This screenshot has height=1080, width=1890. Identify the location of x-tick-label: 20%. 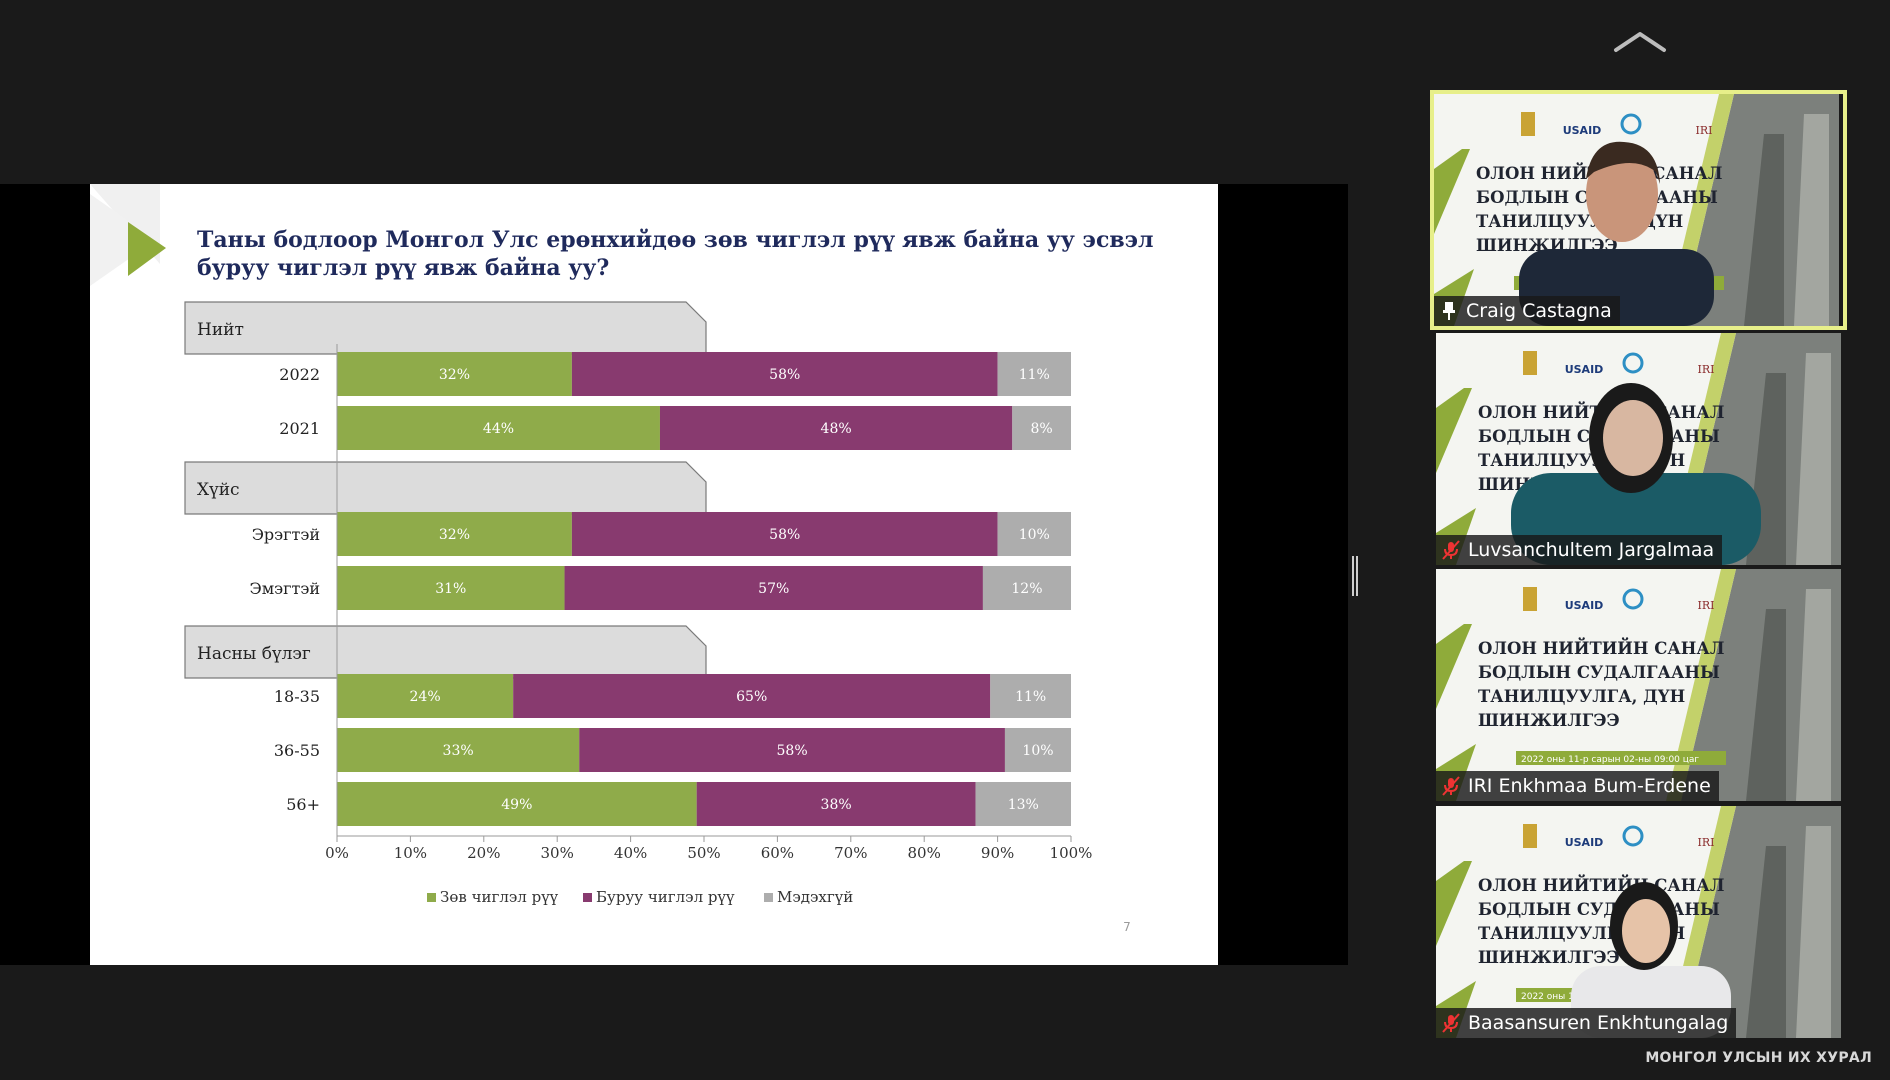
(483, 853).